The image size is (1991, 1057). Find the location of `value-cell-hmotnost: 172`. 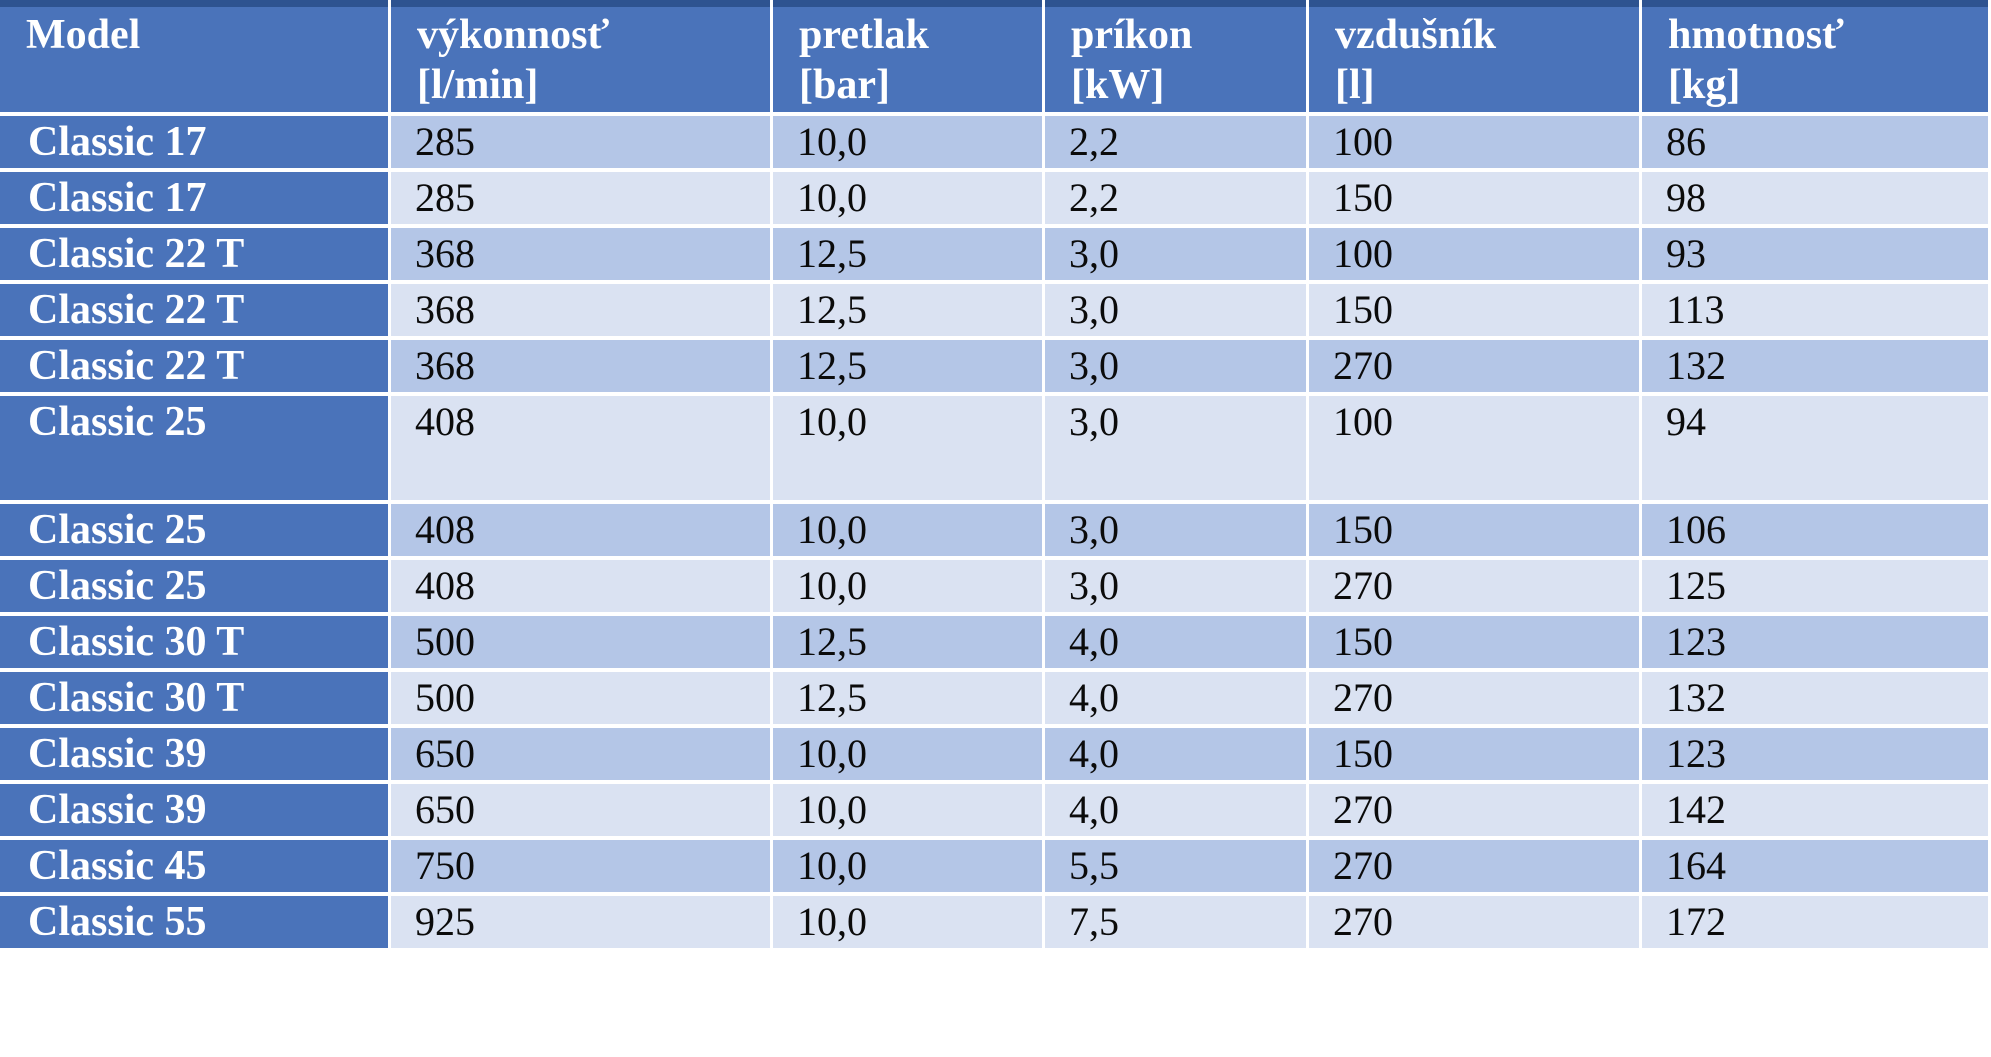

value-cell-hmotnost: 172 is located at coordinates (1815, 922).